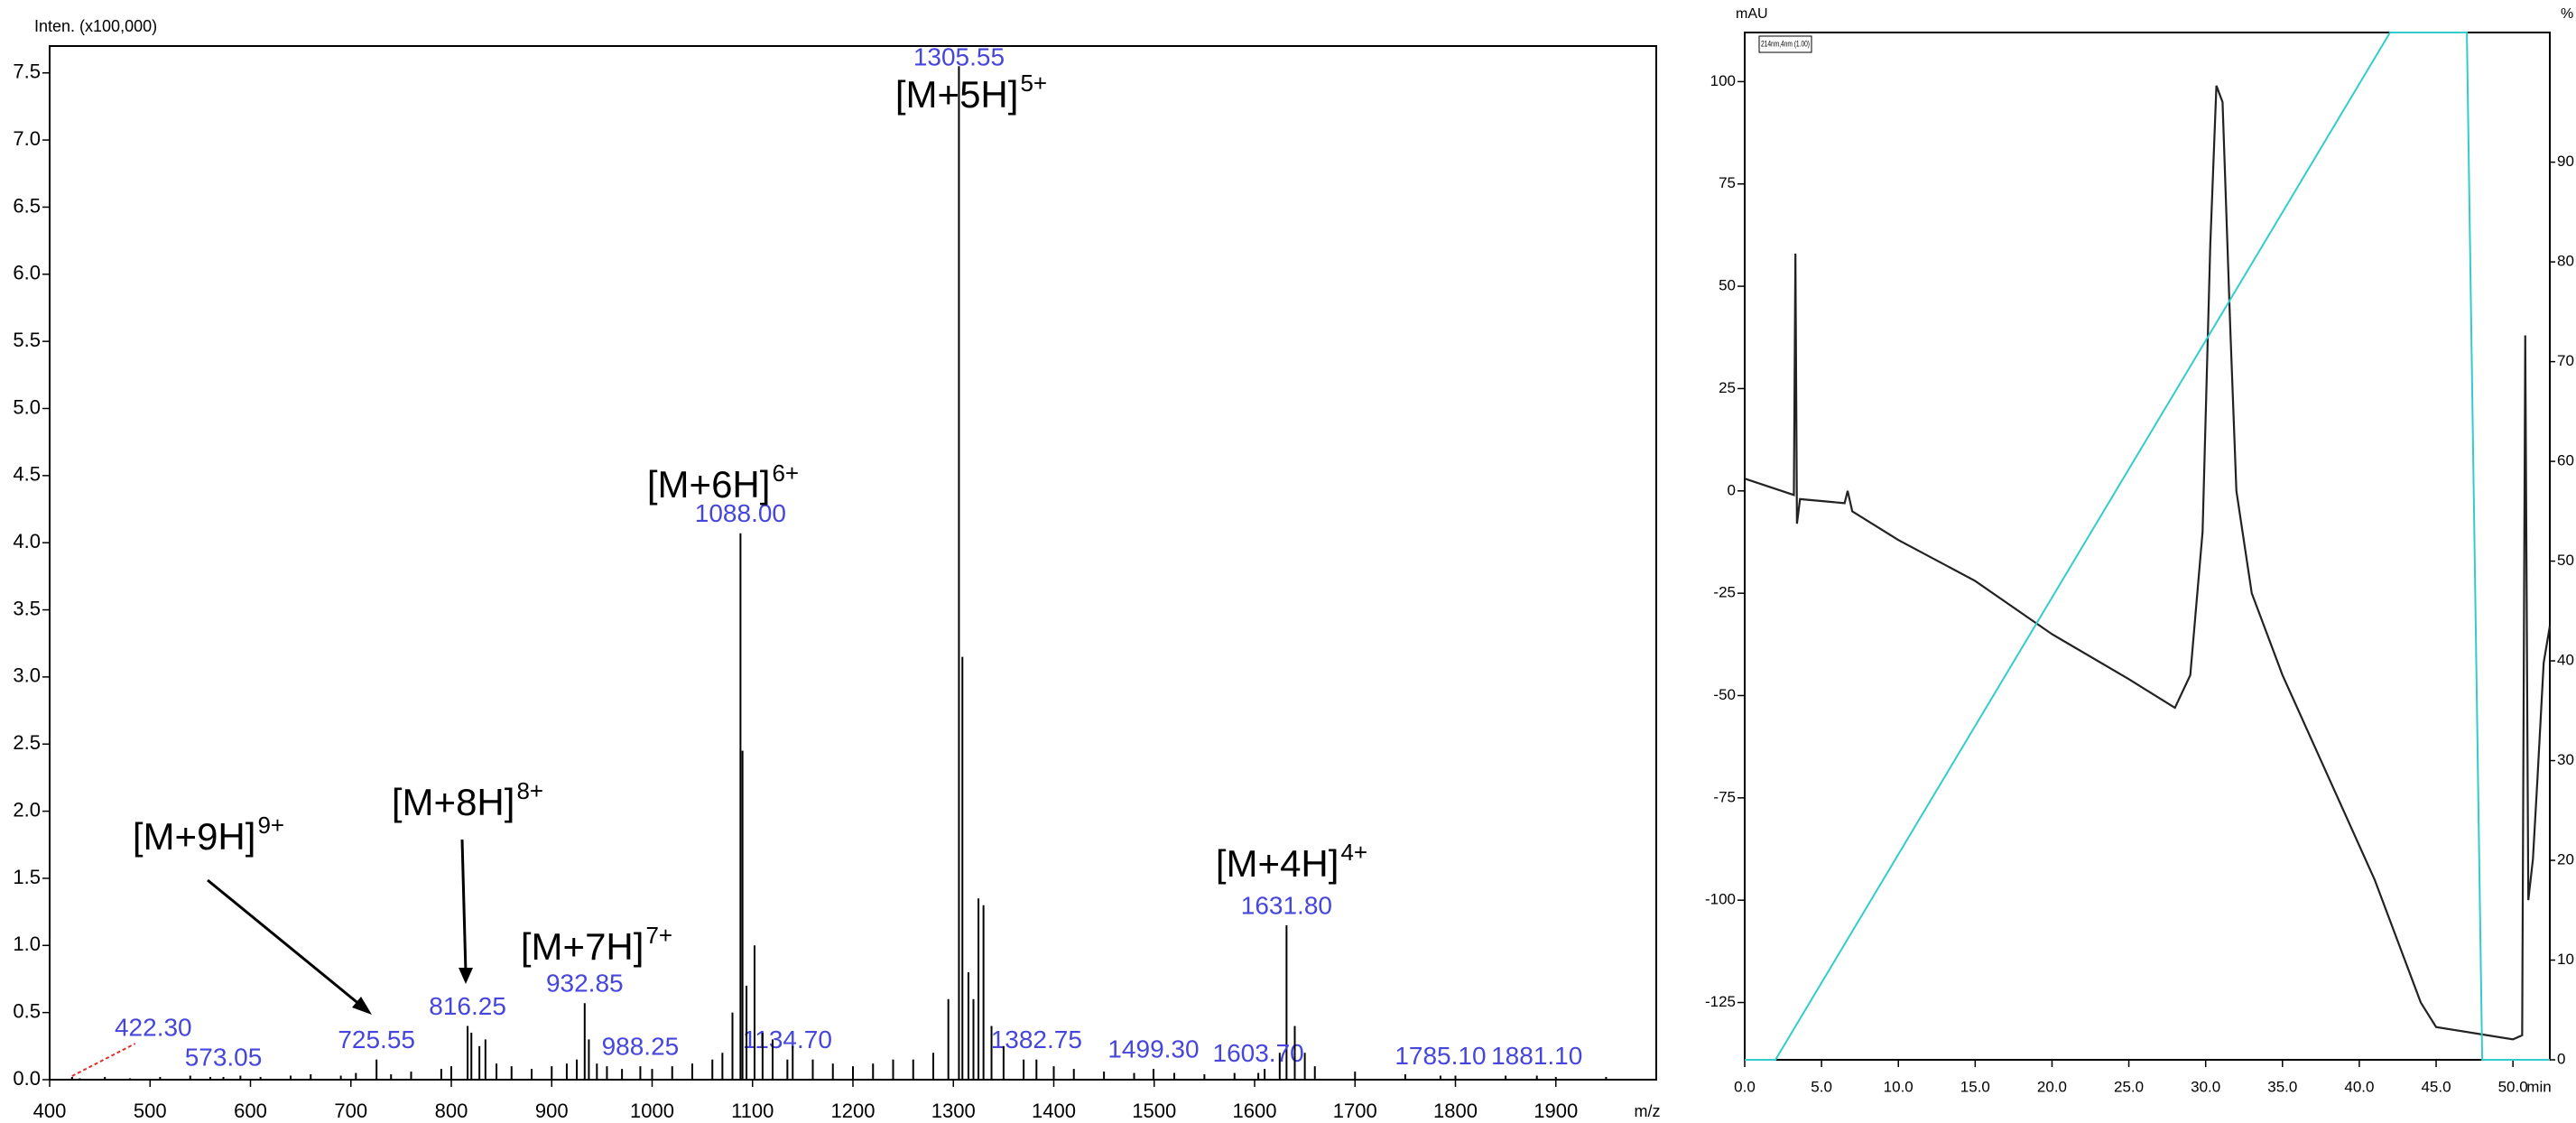  Describe the element at coordinates (1258, 1053) in the screenshot. I see `peak-label: 1603.70` at that location.